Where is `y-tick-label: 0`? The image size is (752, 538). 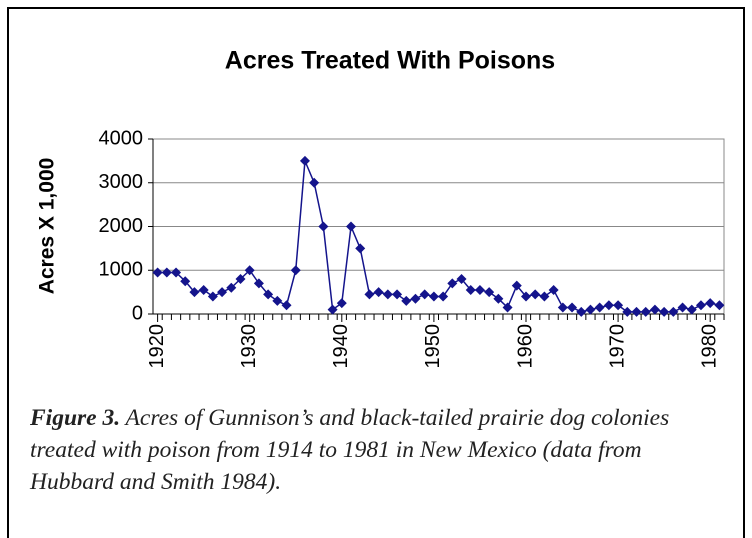
y-tick-label: 0 is located at coordinates (137, 313).